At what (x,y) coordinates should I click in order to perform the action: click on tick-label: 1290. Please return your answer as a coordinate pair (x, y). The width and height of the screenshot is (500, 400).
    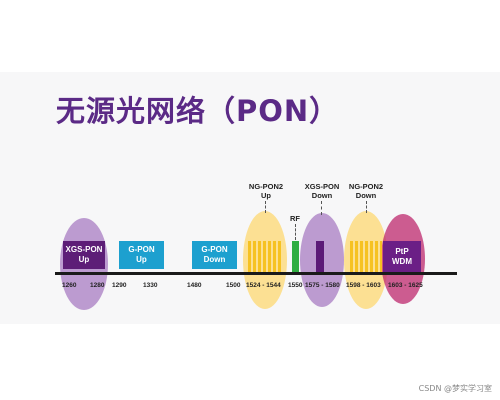
    Looking at the image, I should click on (119, 285).